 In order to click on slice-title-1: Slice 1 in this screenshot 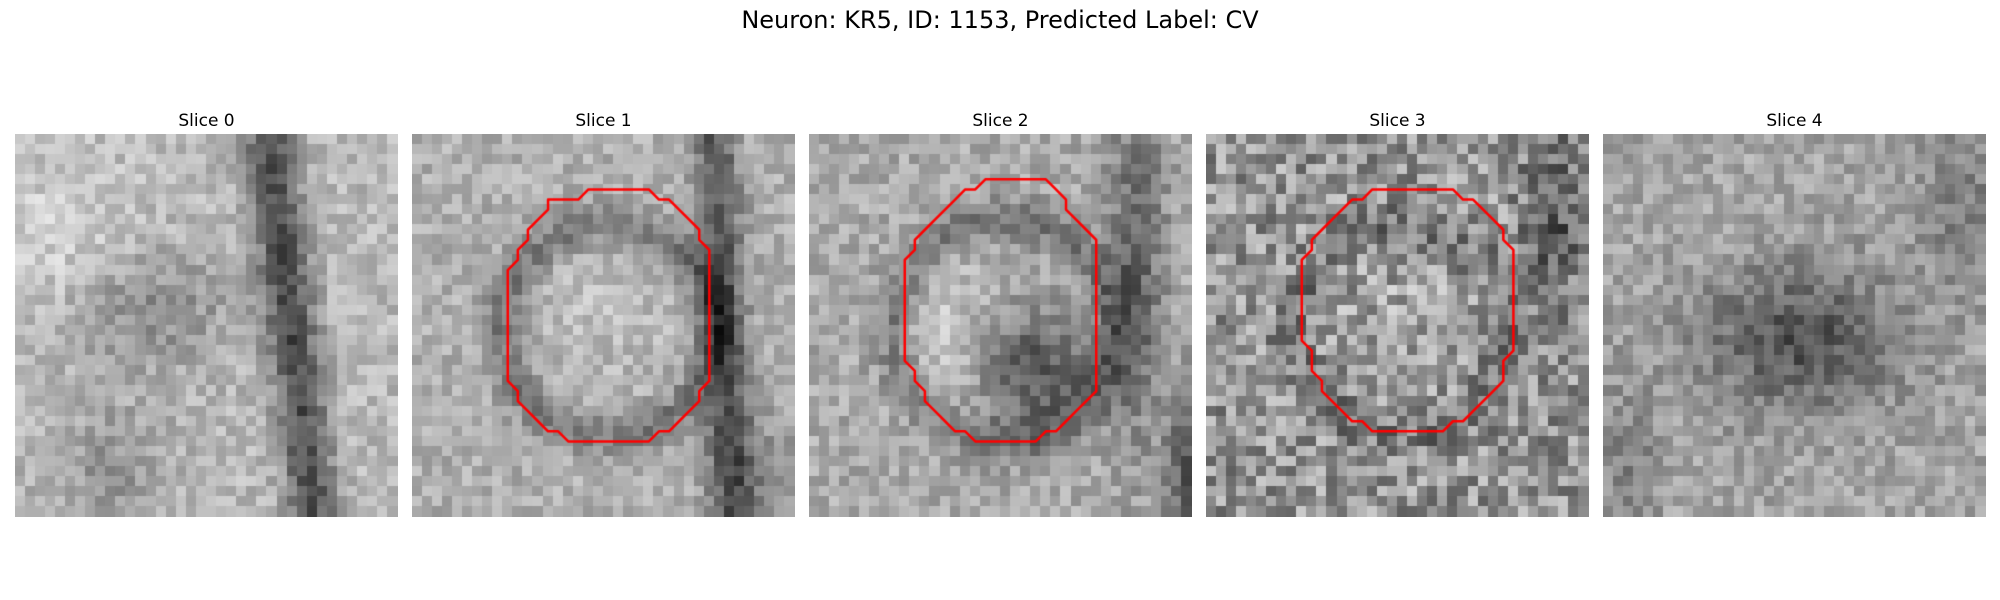, I will do `click(603, 121)`.